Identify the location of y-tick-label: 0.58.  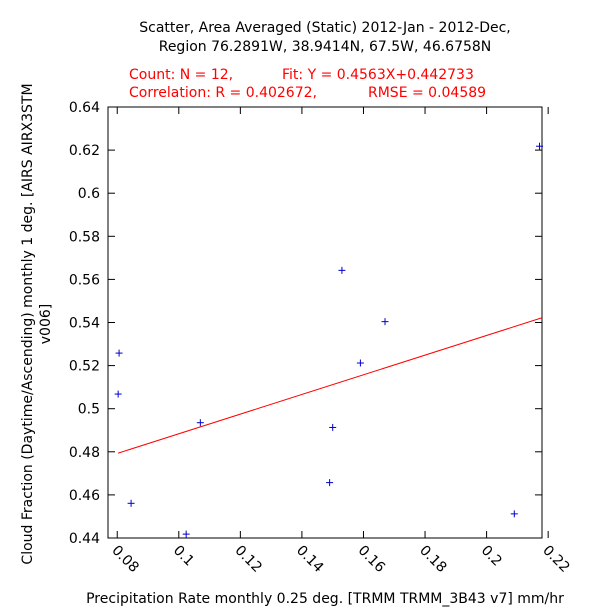
(84, 237).